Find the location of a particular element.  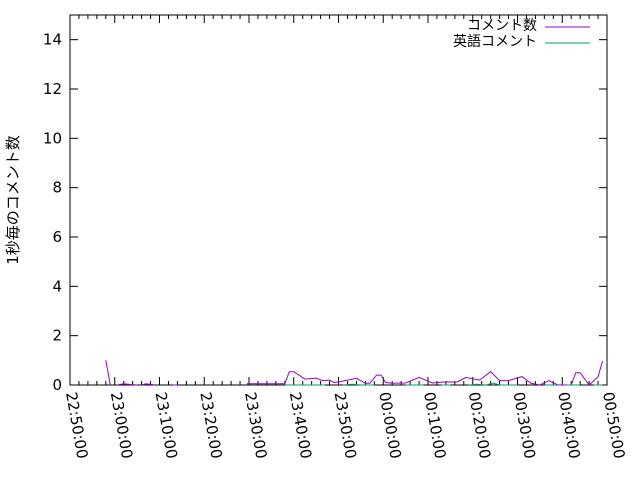

y-tick-label: 6 is located at coordinates (57, 237).